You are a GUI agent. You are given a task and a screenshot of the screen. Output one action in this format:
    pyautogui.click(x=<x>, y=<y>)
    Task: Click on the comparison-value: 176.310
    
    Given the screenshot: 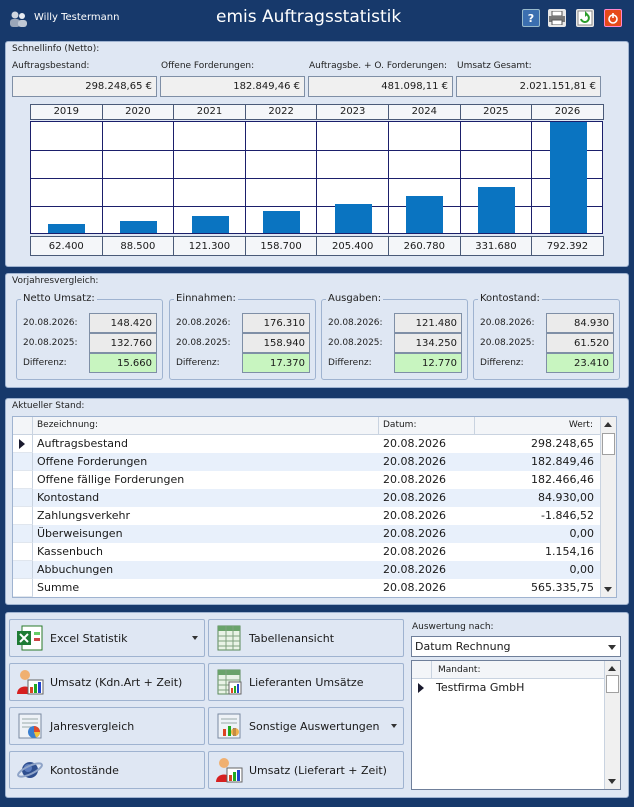 What is the action you would take?
    pyautogui.click(x=276, y=323)
    